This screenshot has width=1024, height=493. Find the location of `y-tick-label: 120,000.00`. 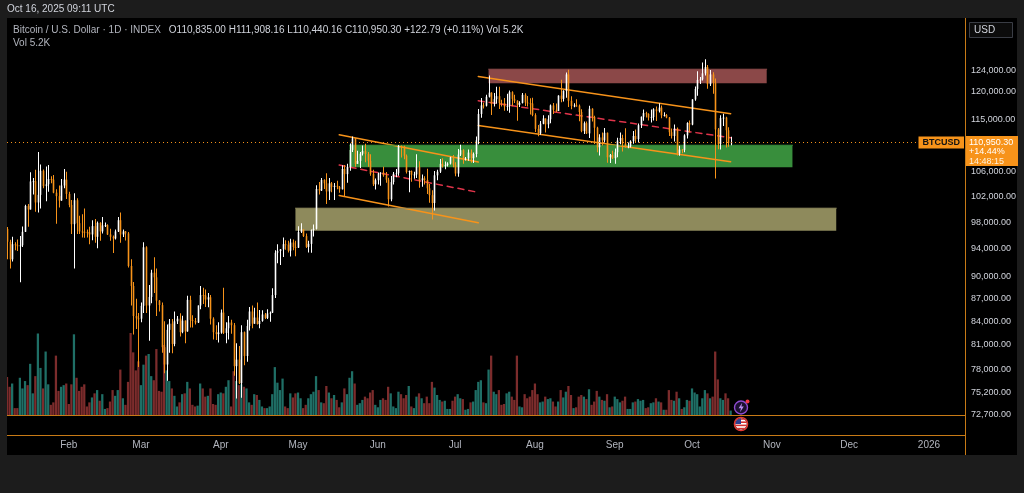

y-tick-label: 120,000.00 is located at coordinates (994, 91).